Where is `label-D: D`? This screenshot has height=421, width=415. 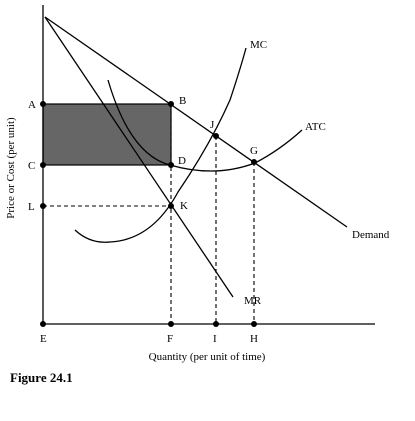
label-D: D is located at coordinates (182, 161).